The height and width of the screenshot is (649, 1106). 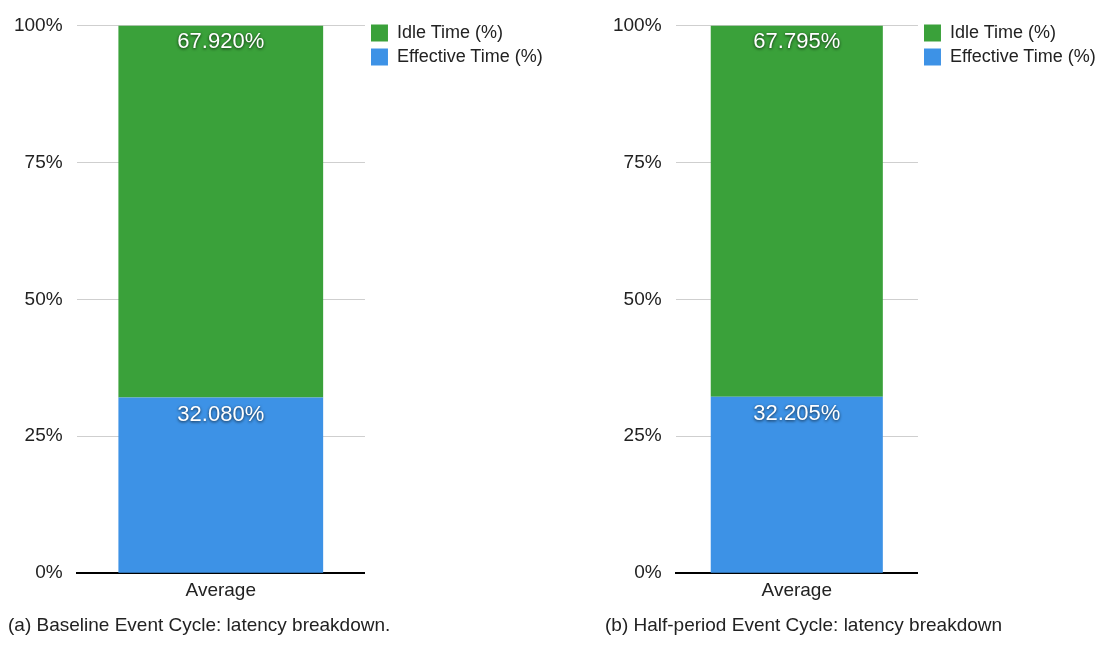 I want to click on data-label: 32.205%, so click(x=797, y=412).